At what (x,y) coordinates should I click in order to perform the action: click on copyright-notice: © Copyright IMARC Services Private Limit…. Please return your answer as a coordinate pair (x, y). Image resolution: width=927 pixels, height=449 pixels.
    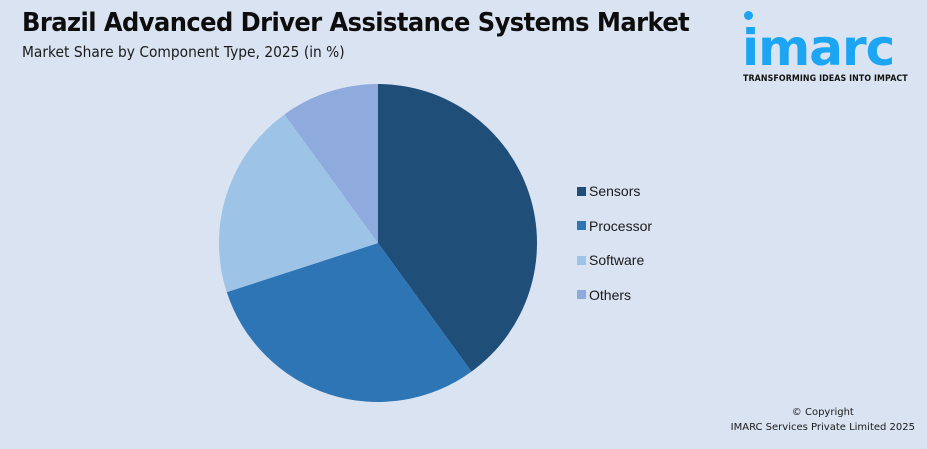
    Looking at the image, I should click on (823, 420).